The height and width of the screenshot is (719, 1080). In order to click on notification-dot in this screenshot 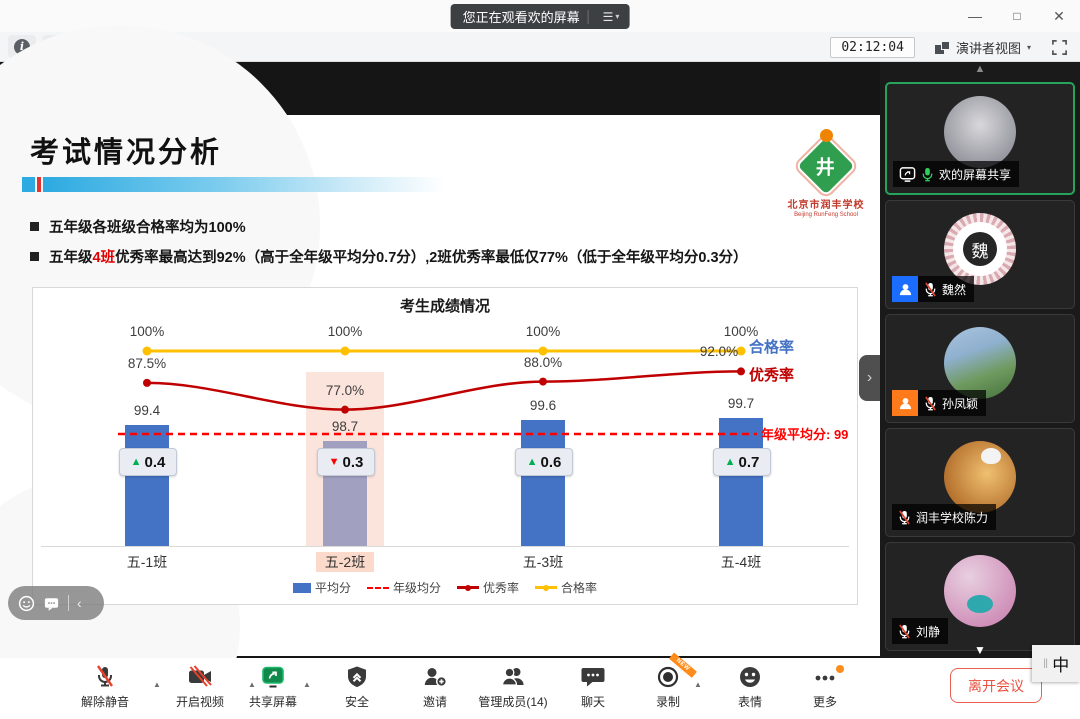, I will do `click(840, 669)`.